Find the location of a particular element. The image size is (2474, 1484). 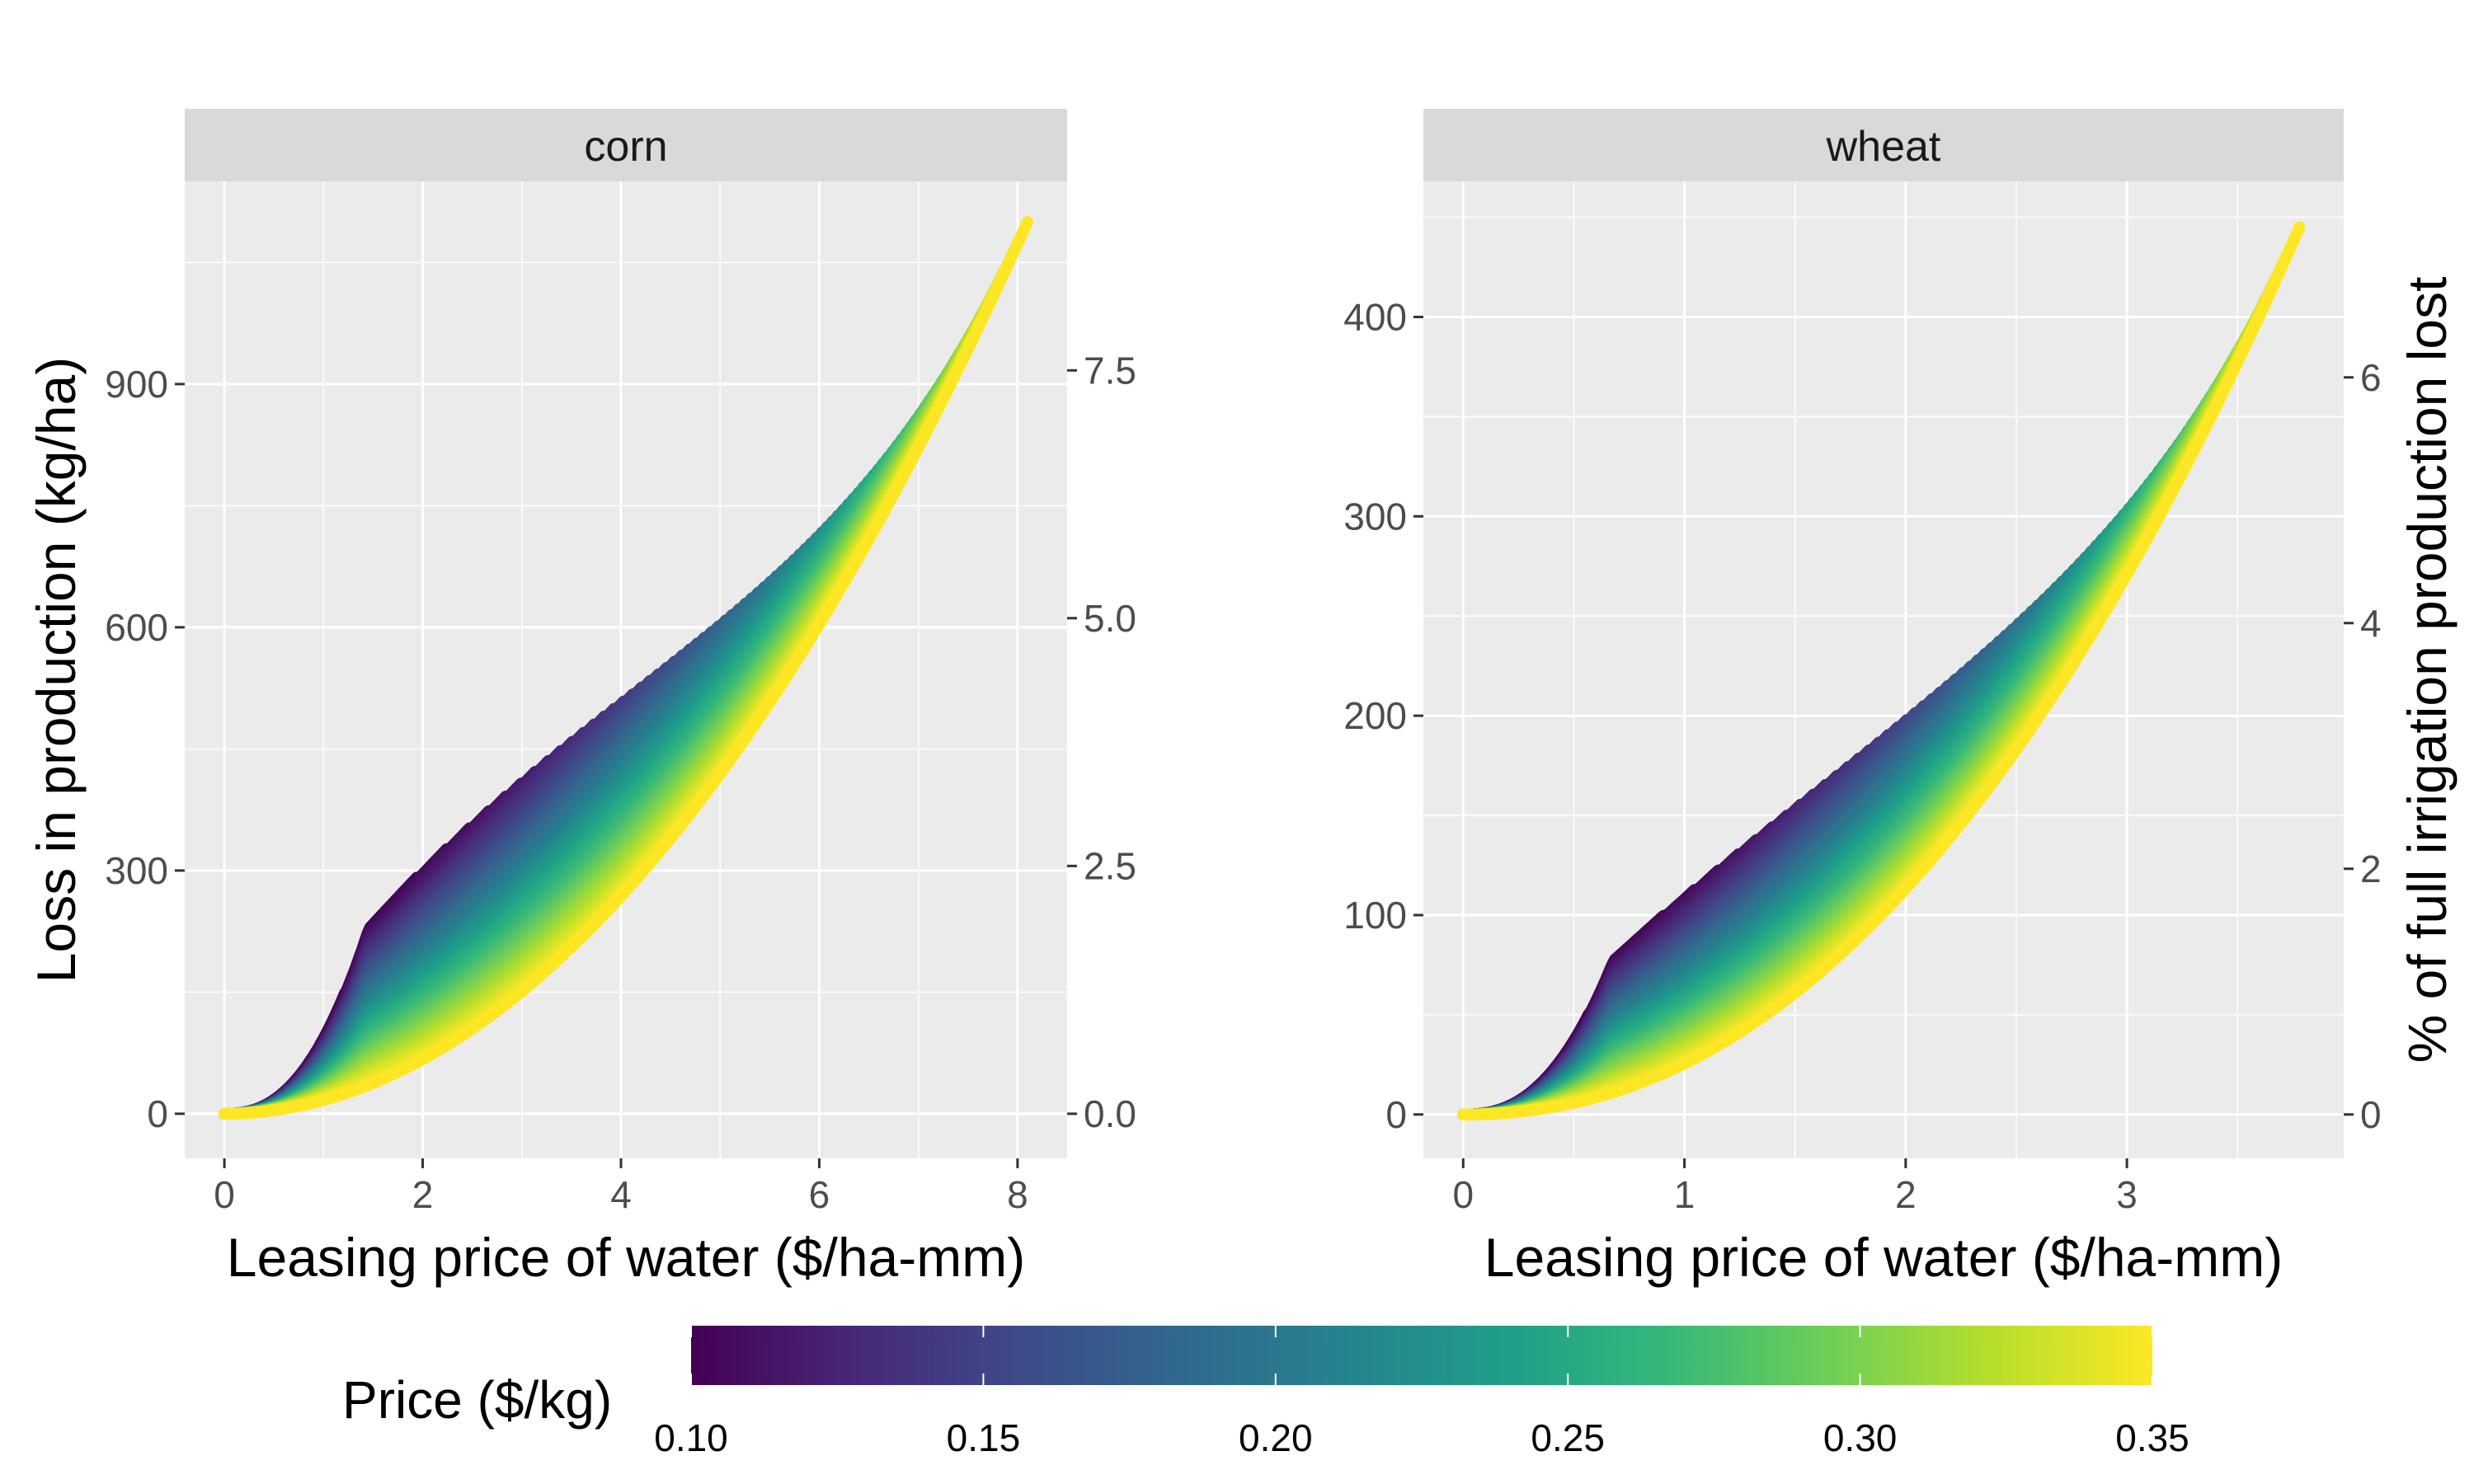

colorbar-tick-label: 0.20 is located at coordinates (1276, 1437).